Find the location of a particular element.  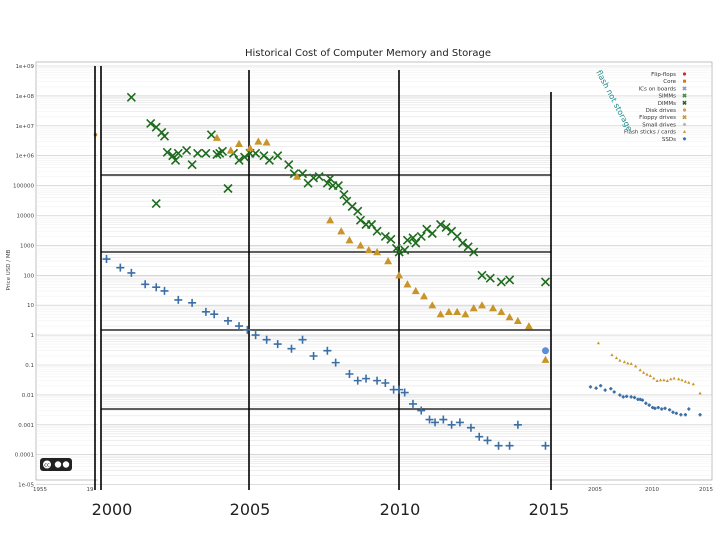

y-tick-label: 1e+06 is located at coordinates (25, 157).